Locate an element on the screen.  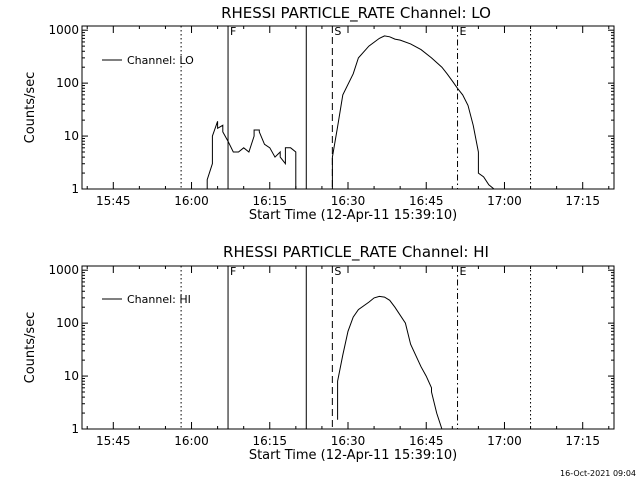
chart-title: RHESSI PARTICLE_RATE Channel: LO is located at coordinates (356, 13).